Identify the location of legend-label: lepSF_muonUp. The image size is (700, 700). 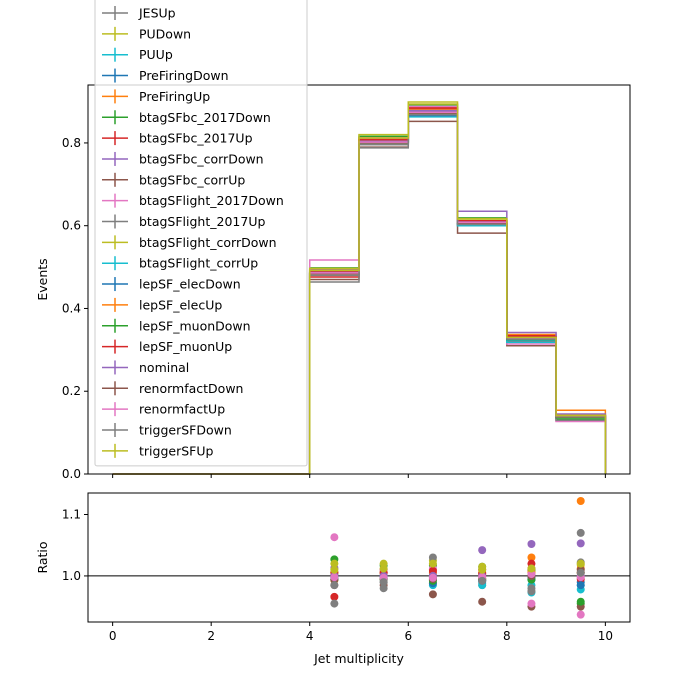
(185, 346).